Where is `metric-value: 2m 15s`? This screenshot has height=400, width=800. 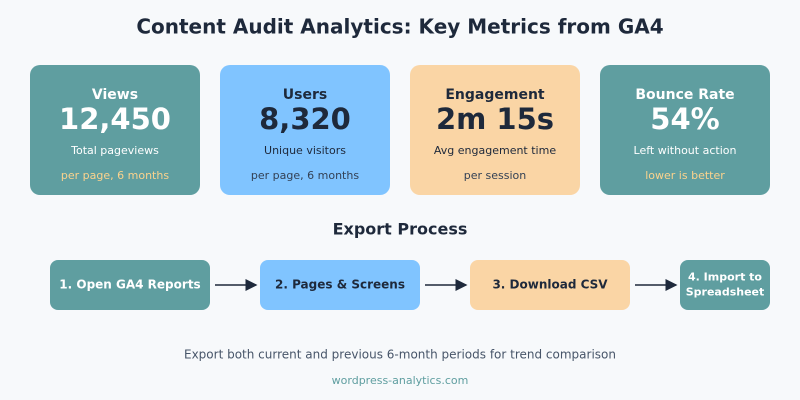 metric-value: 2m 15s is located at coordinates (495, 119).